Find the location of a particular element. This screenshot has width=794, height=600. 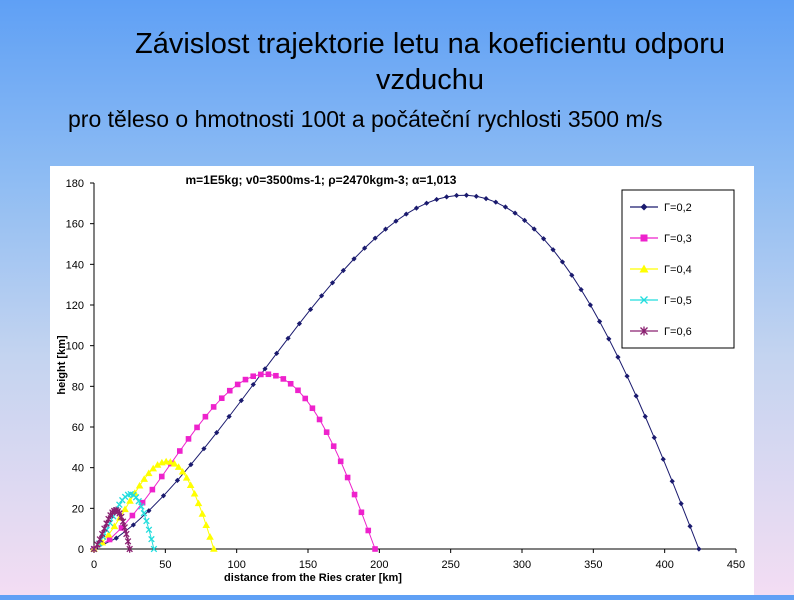

x-tick-label: 200 is located at coordinates (379, 565).